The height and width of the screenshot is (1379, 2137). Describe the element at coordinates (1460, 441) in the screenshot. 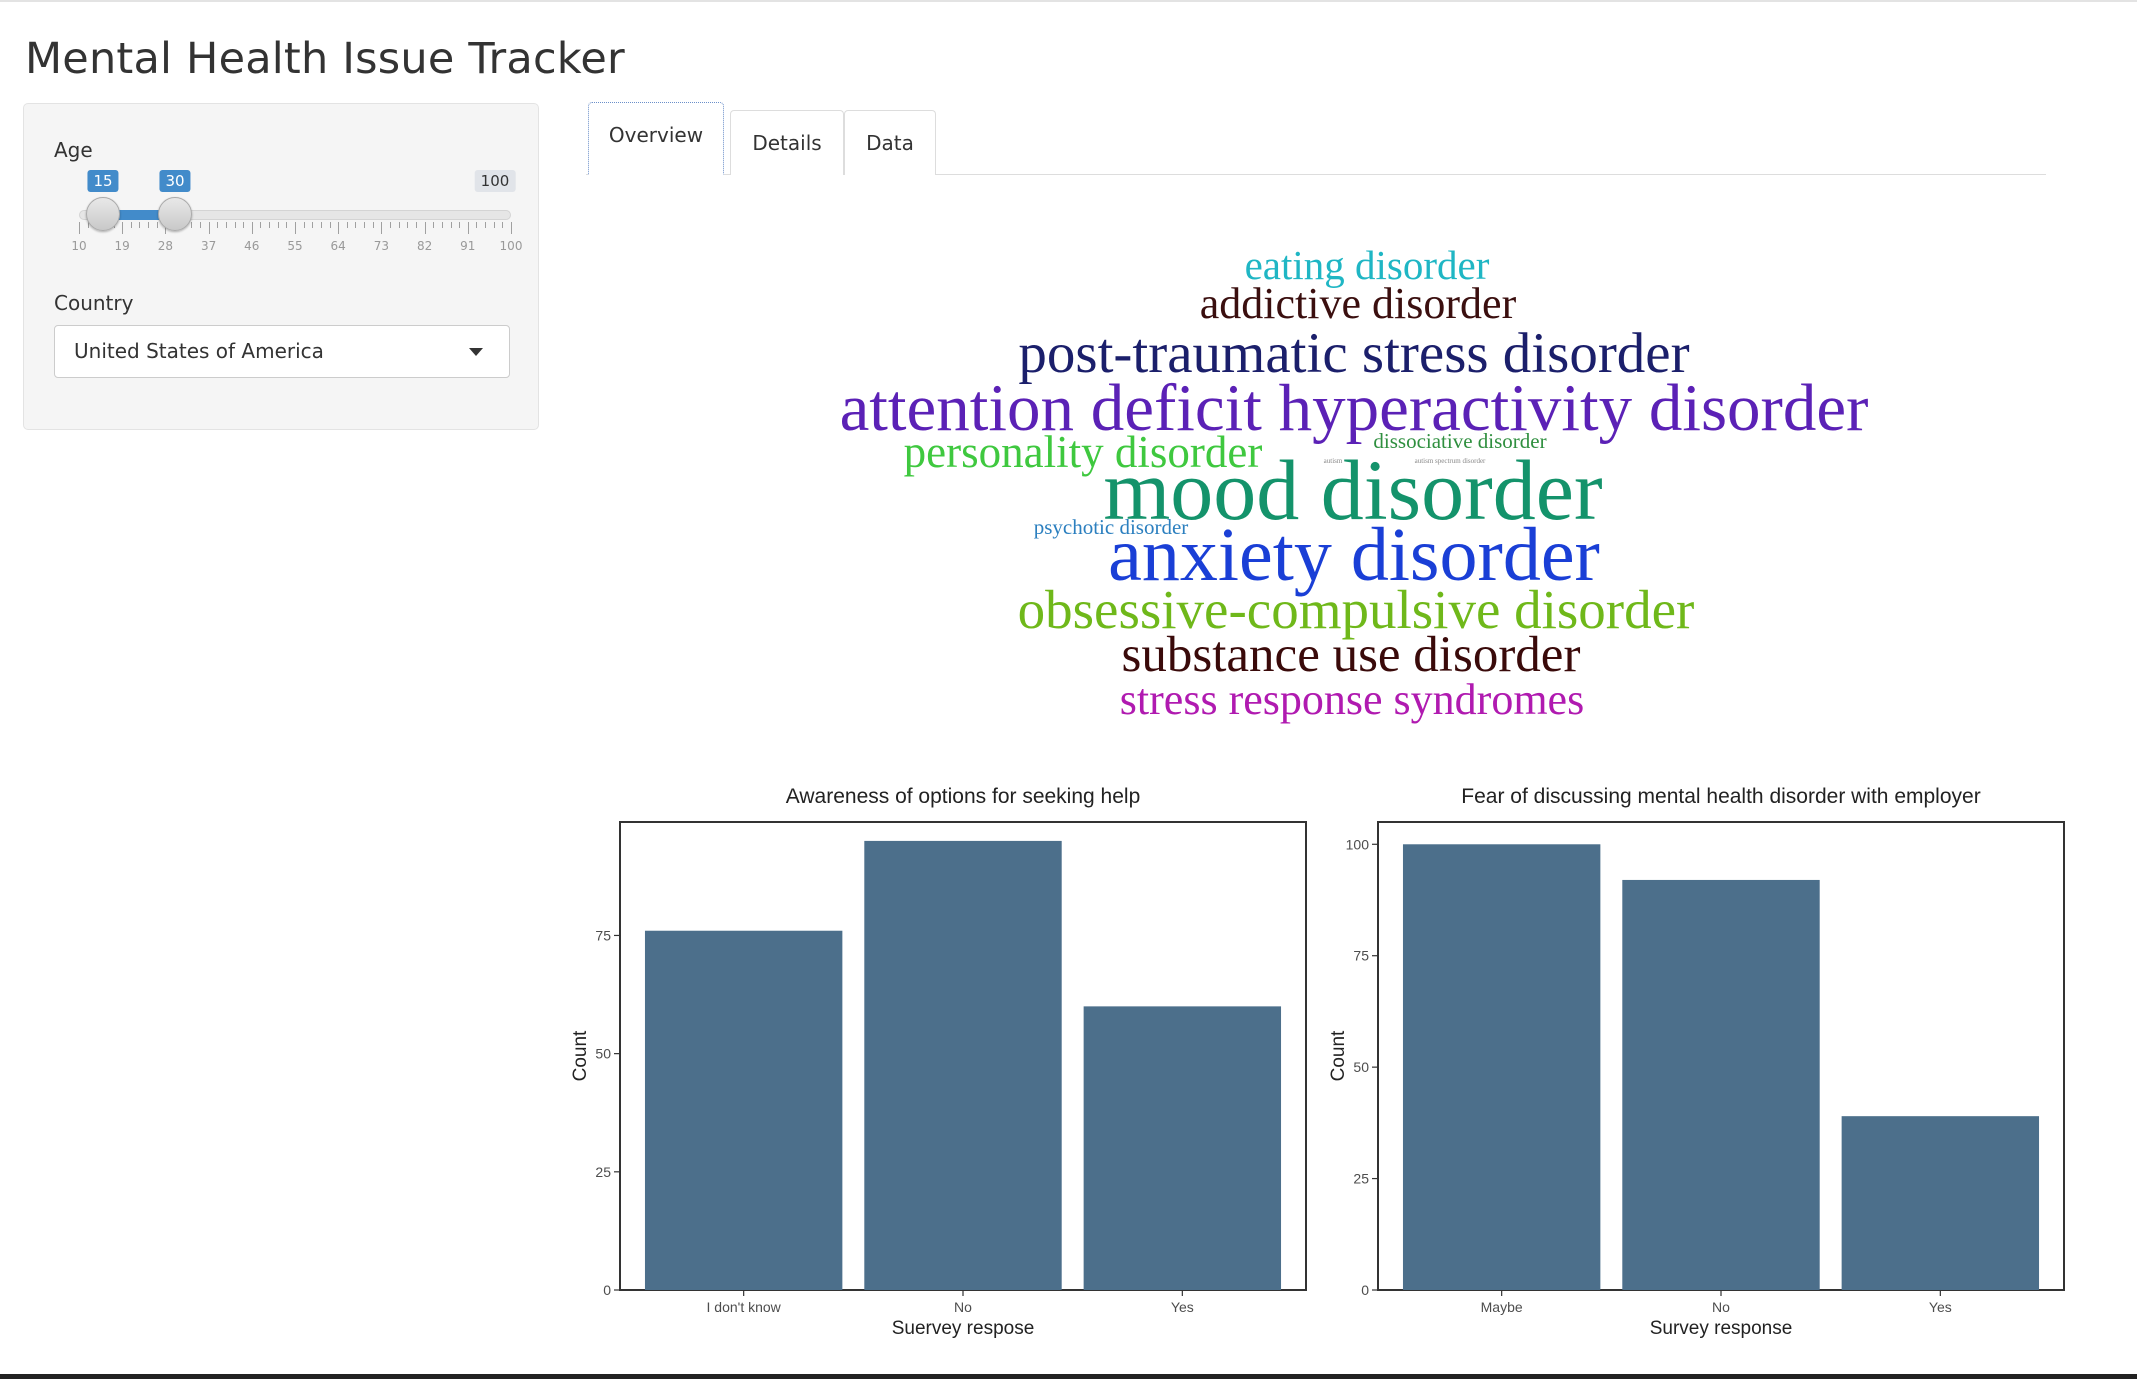

I see `word-cloud-term: dissociative disorder` at that location.